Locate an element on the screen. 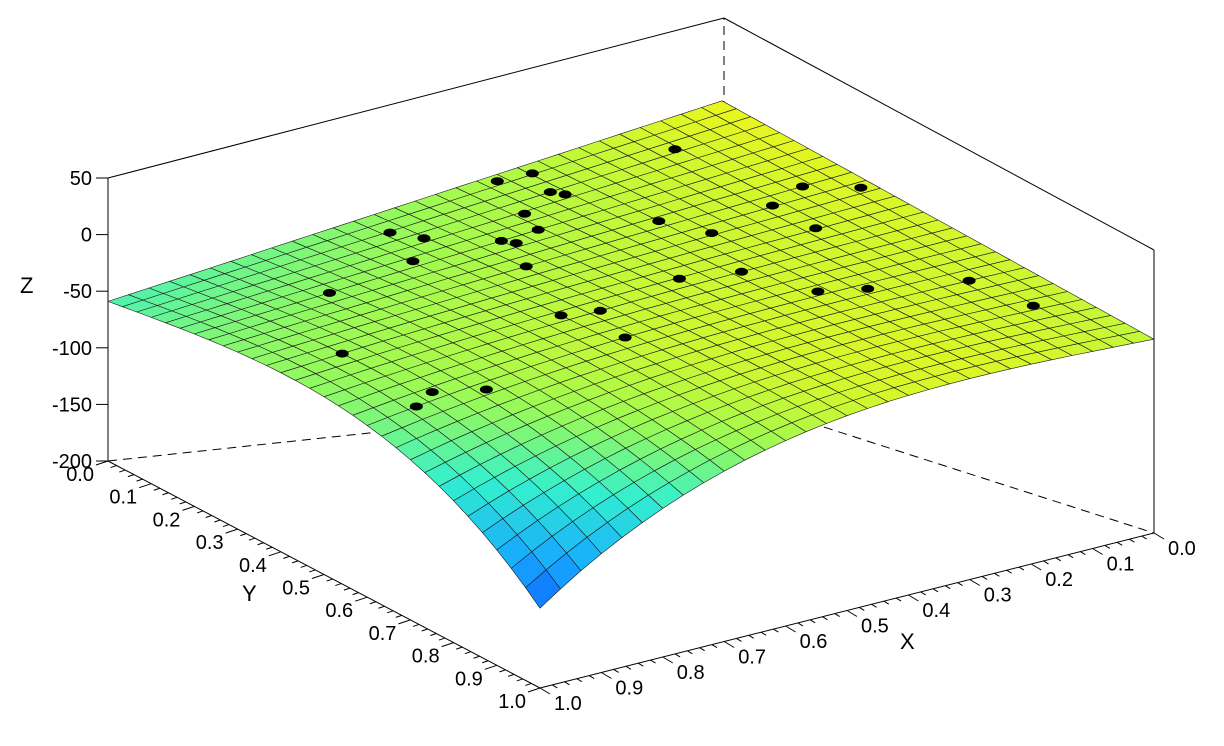 This screenshot has height=746, width=1224. y-tick-label: 0.3 is located at coordinates (210, 543).